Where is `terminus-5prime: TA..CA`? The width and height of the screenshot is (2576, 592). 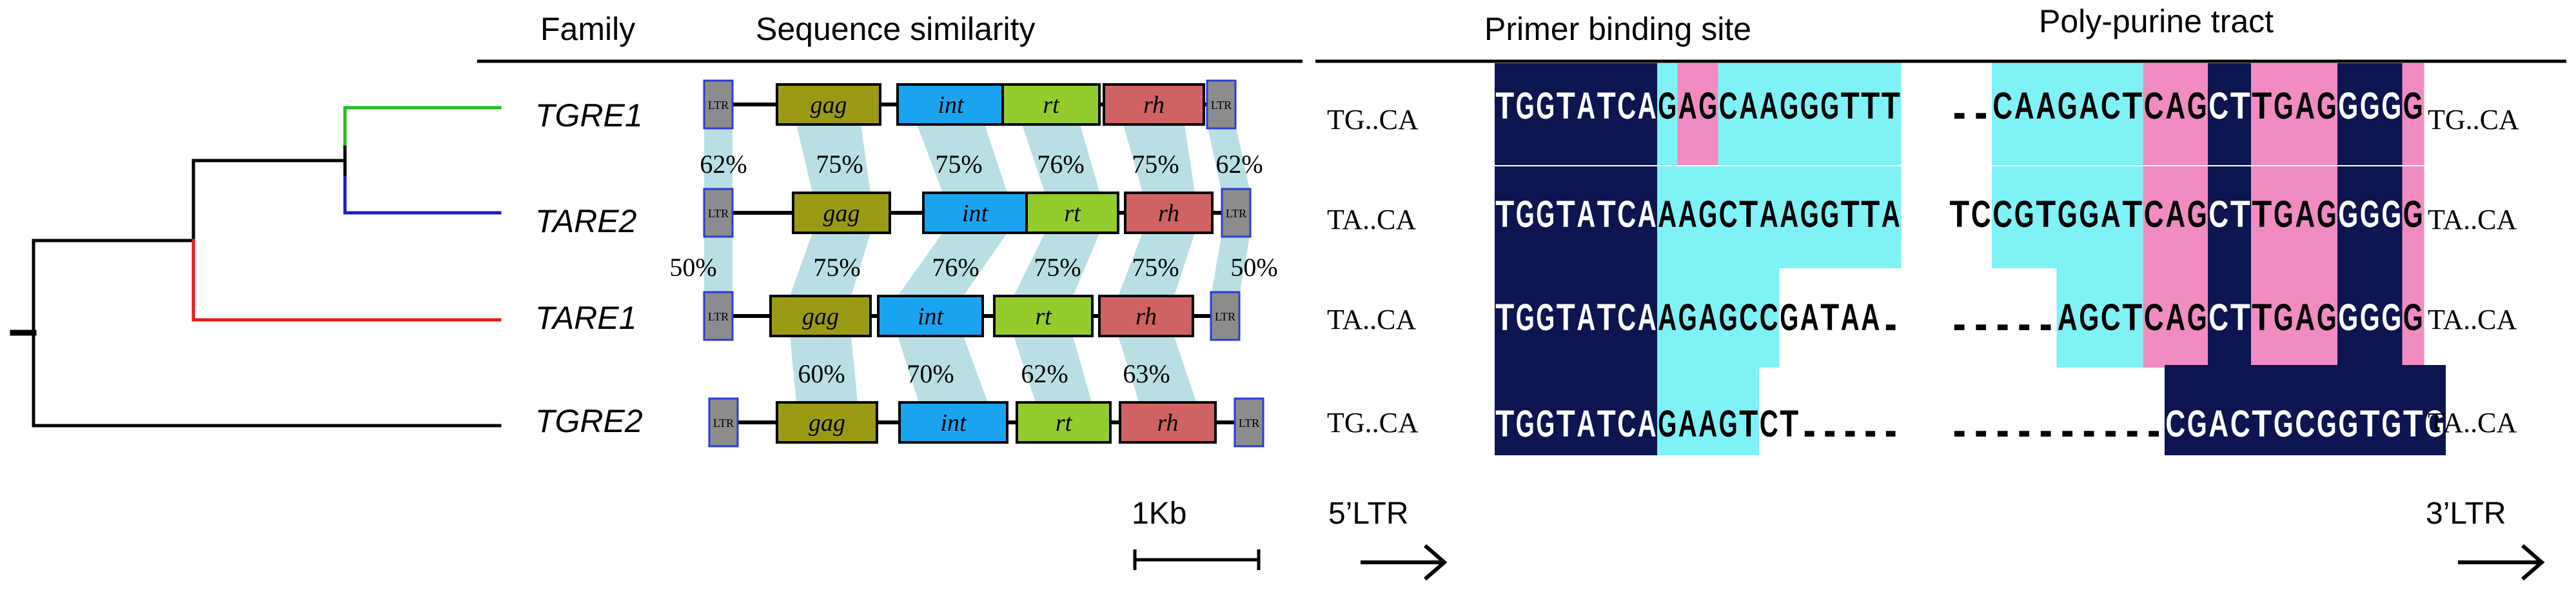 terminus-5prime: TA..CA is located at coordinates (1371, 319).